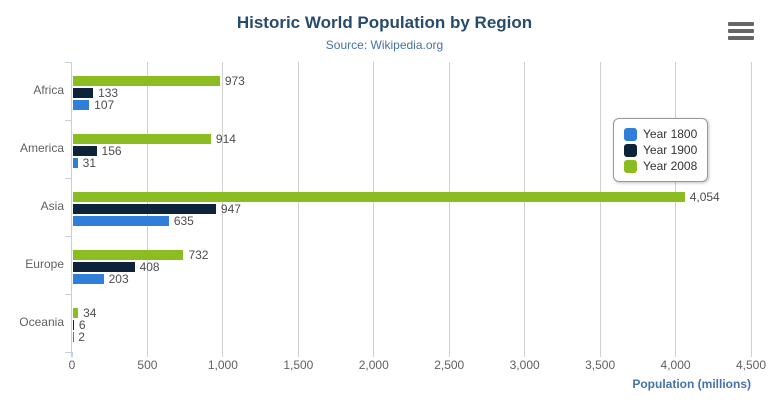 Image resolution: width=769 pixels, height=416 pixels. I want to click on category-label: Europe, so click(44, 264).